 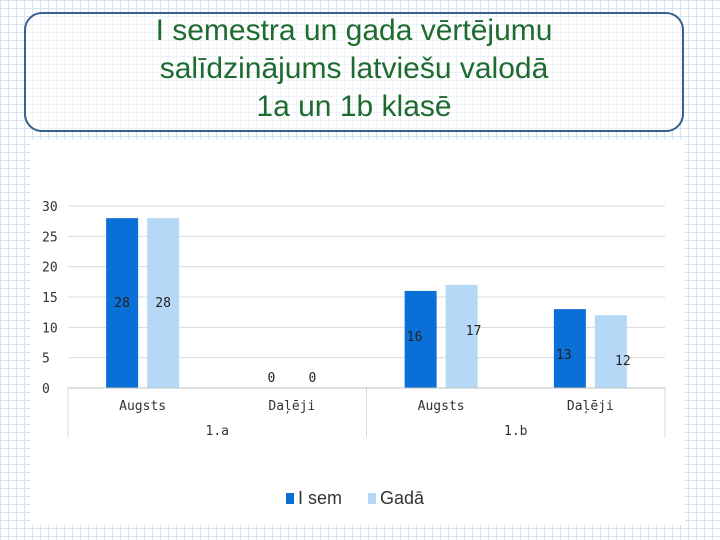 What do you see at coordinates (50, 298) in the screenshot?
I see `y-tick-label: 15` at bounding box center [50, 298].